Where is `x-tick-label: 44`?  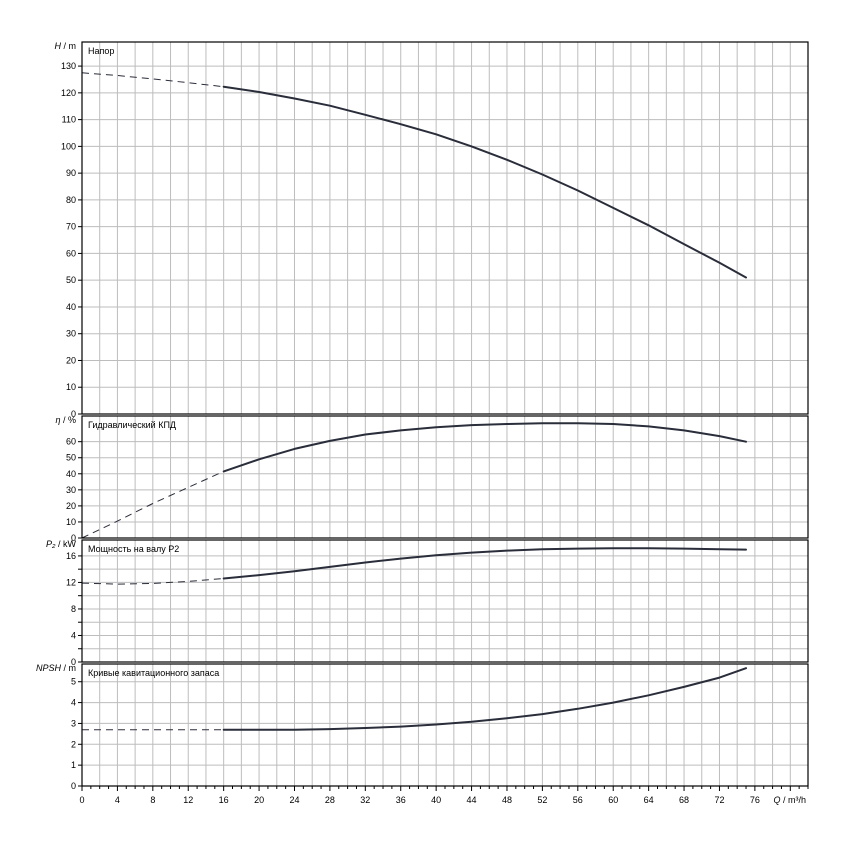 x-tick-label: 44 is located at coordinates (472, 800).